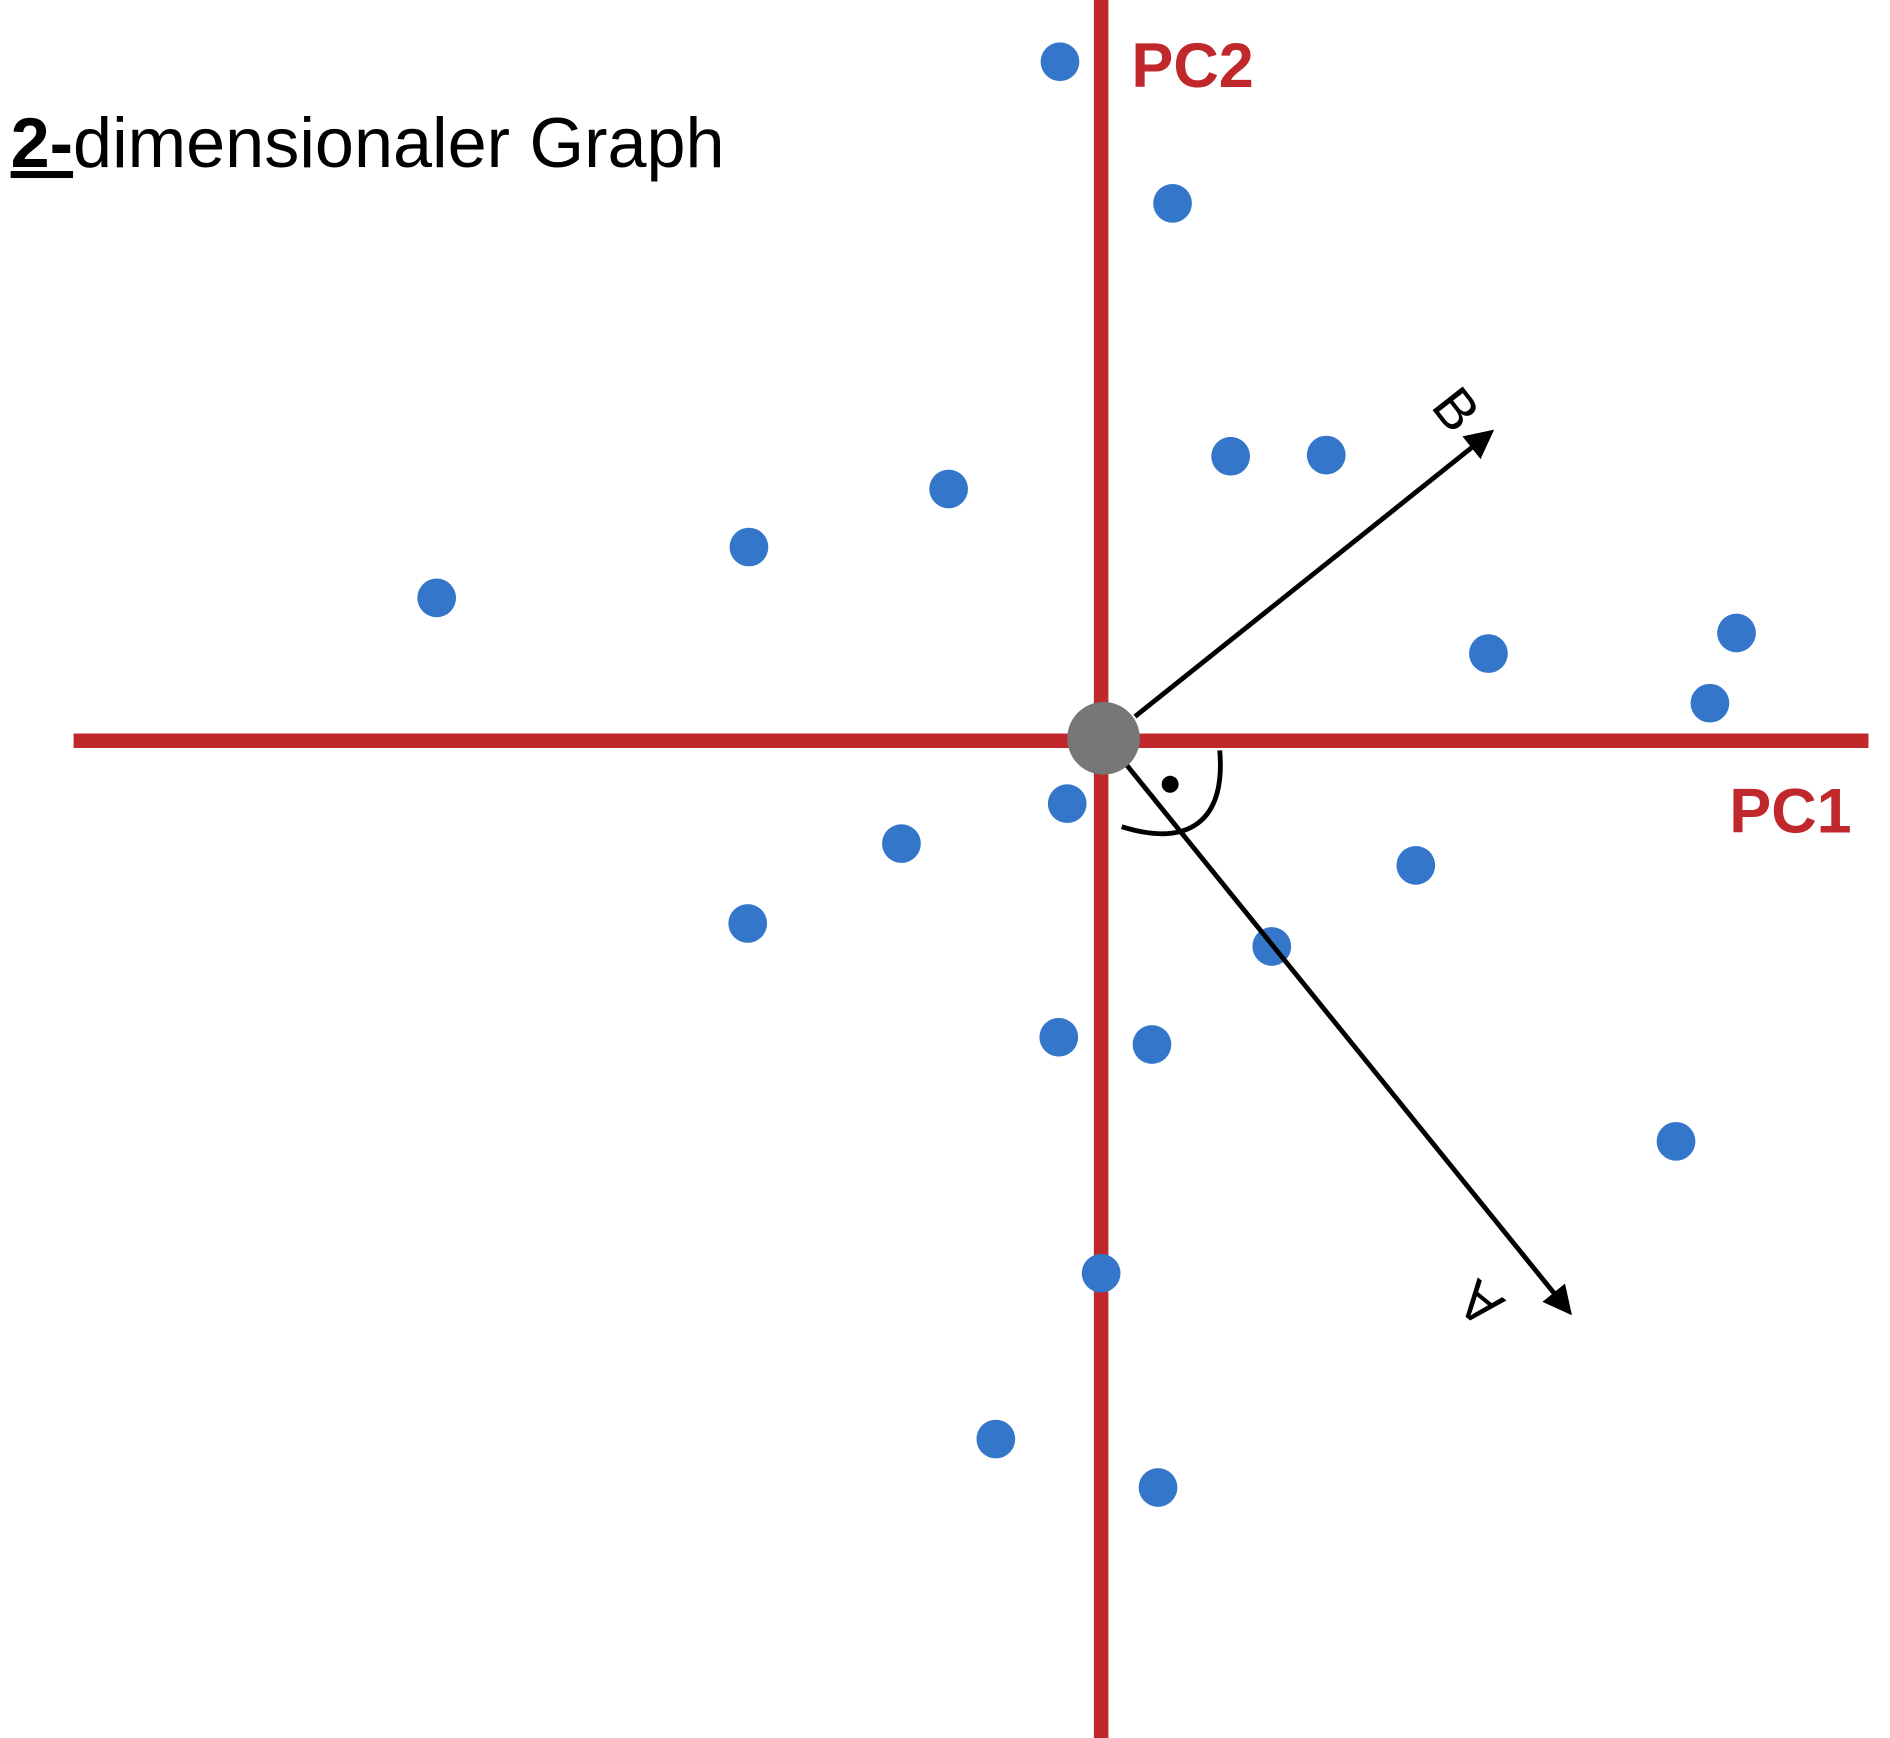 The height and width of the screenshot is (1738, 1890). Describe the element at coordinates (1103, 738) in the screenshot. I see `origin` at that location.